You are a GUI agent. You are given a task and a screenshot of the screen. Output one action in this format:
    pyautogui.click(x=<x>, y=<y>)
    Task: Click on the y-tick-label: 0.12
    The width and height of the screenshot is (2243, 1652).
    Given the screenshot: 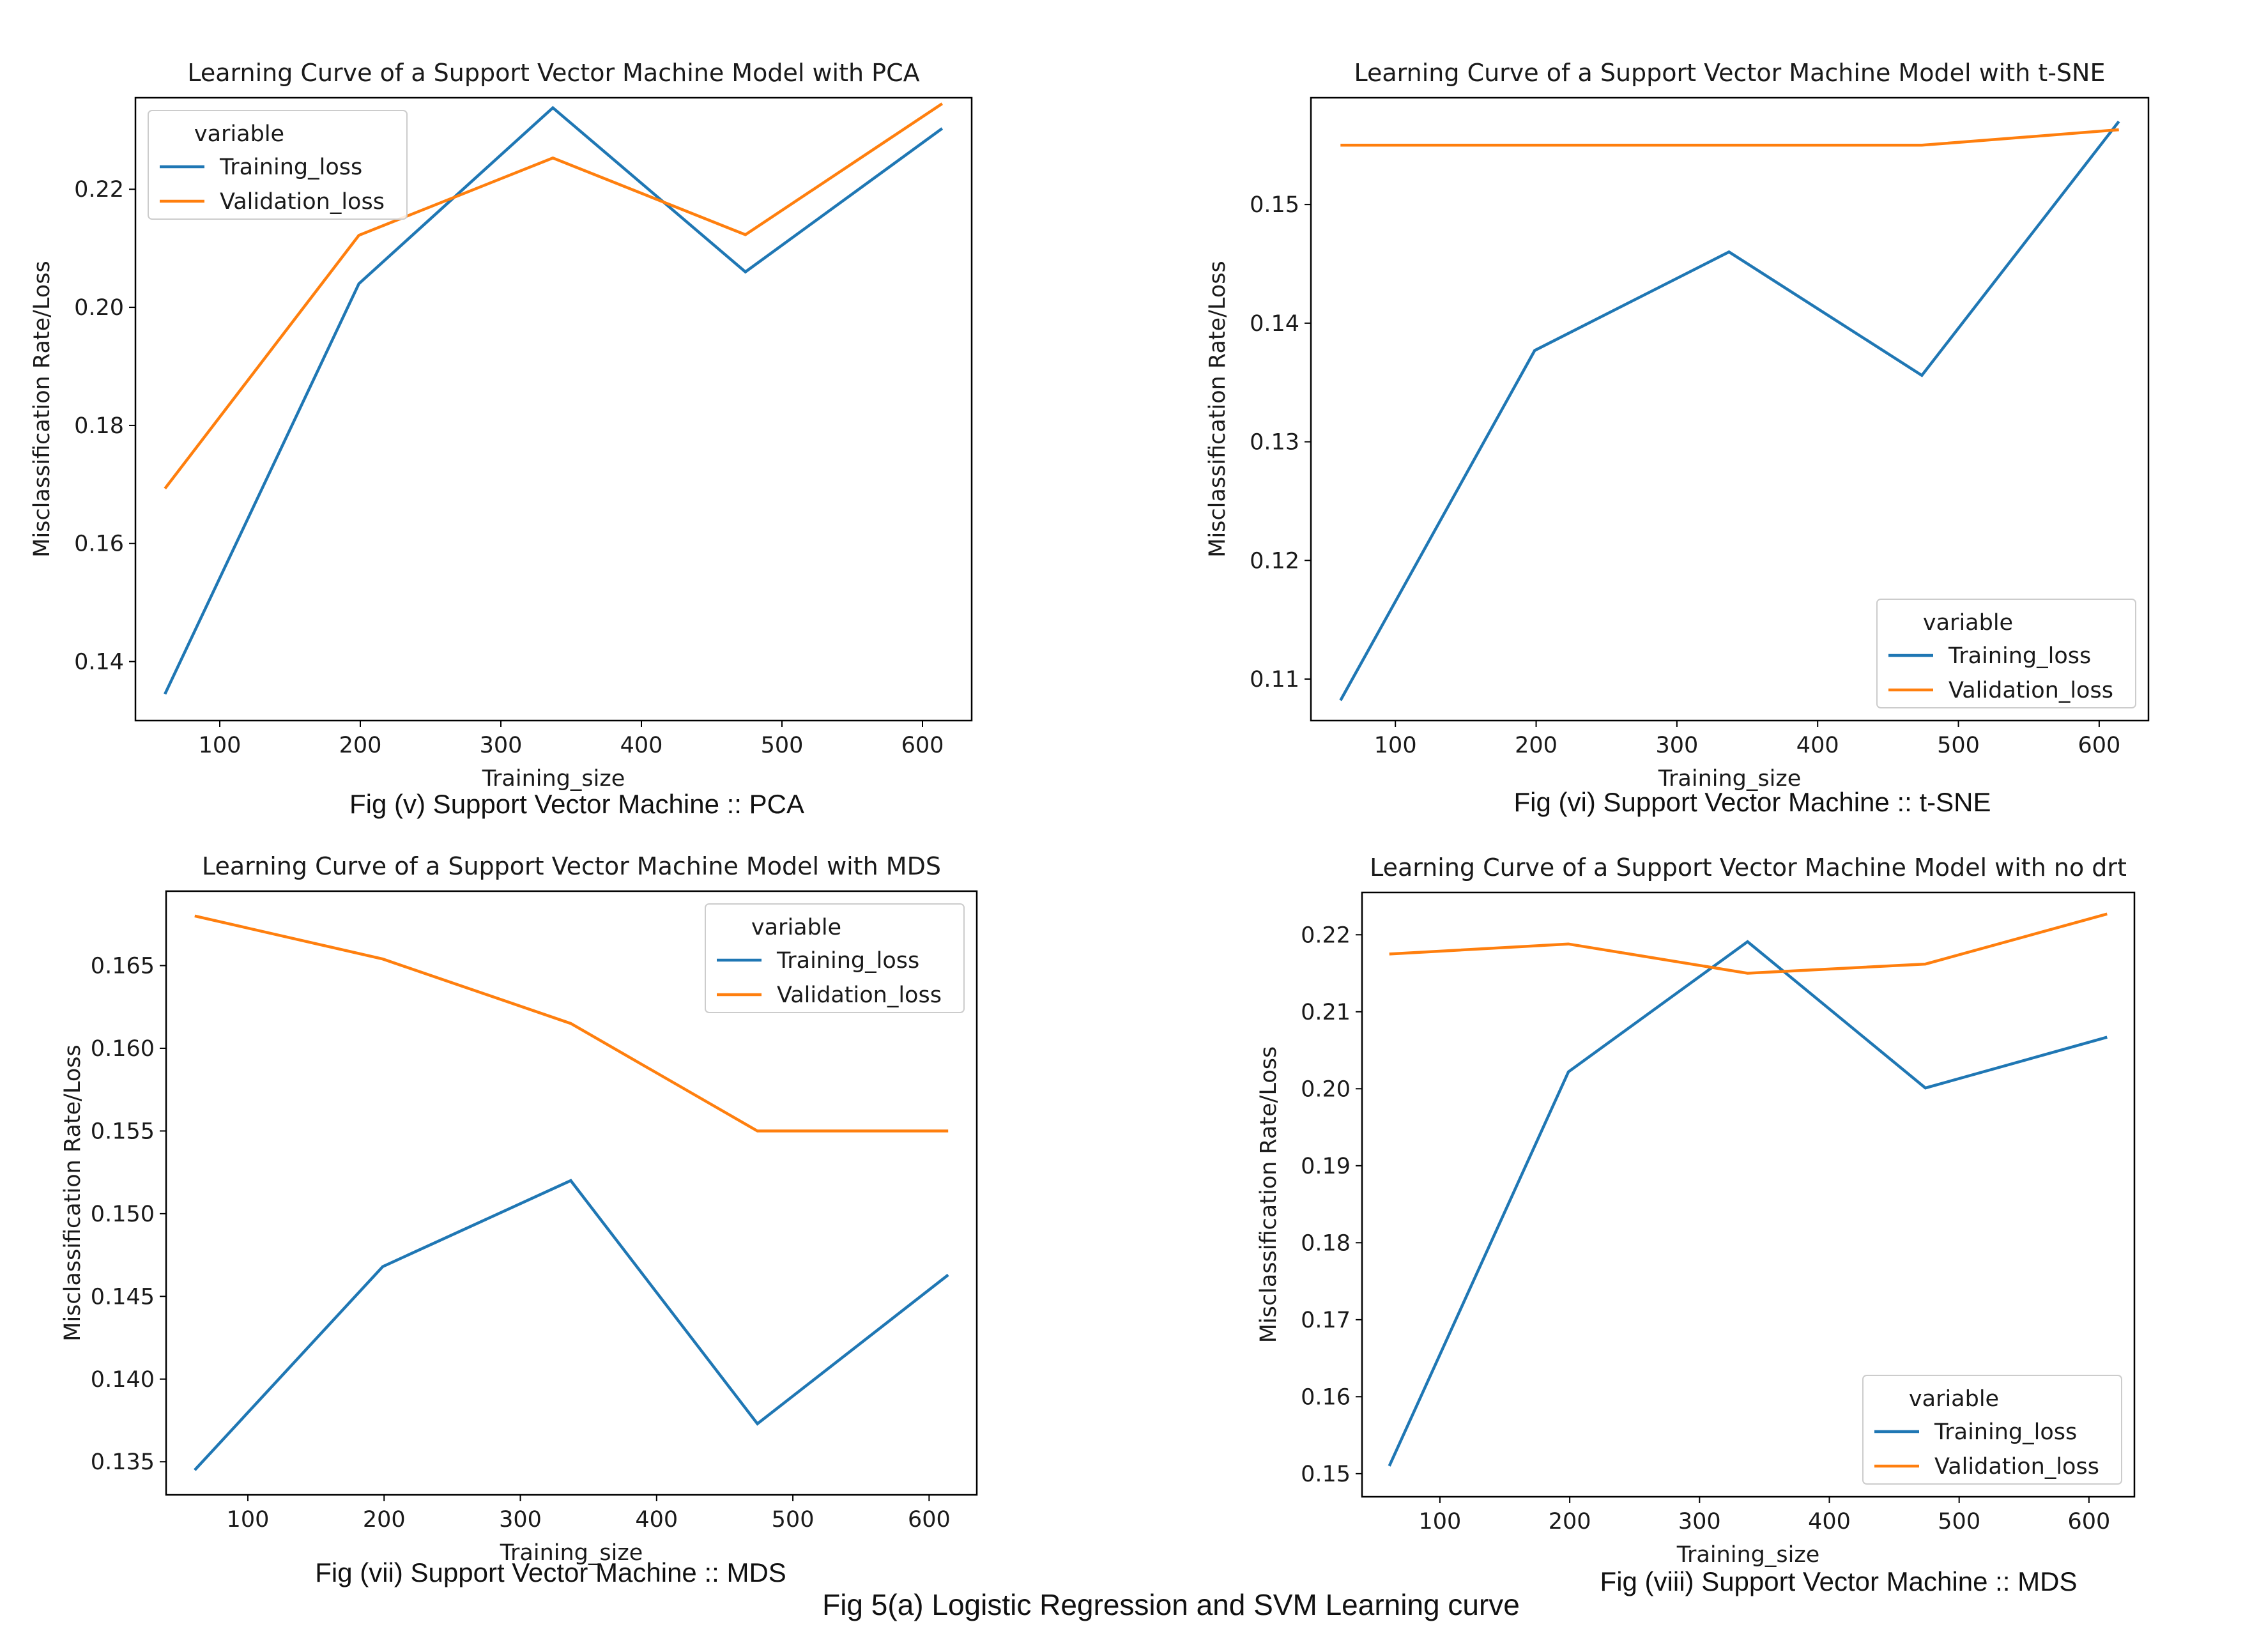 What is the action you would take?
    pyautogui.click(x=1274, y=561)
    